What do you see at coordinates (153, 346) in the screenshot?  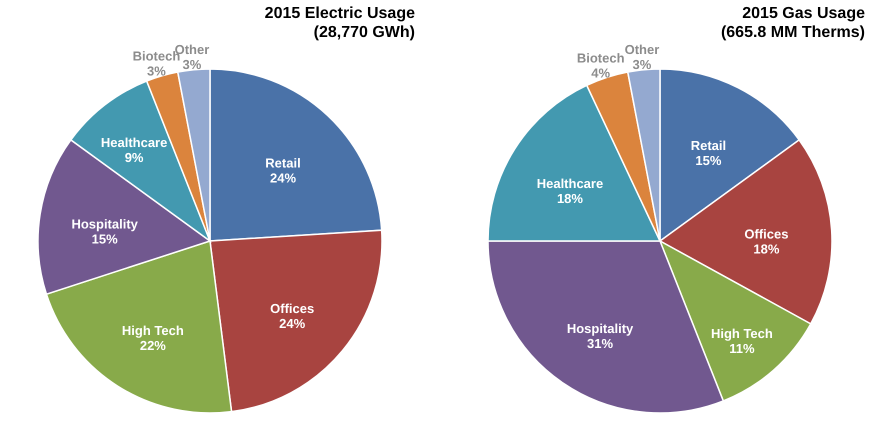 I see `data-label: 22%` at bounding box center [153, 346].